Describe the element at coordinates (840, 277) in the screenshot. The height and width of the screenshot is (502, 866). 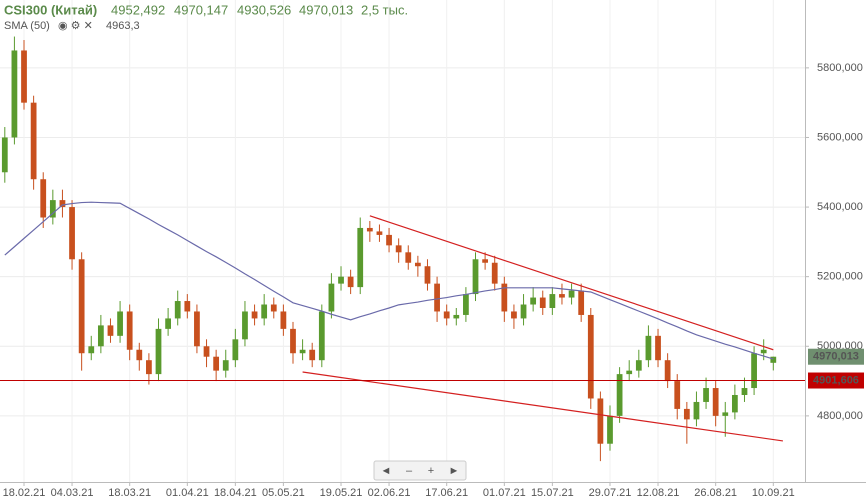
I see `y-tick-label: 5200,000` at that location.